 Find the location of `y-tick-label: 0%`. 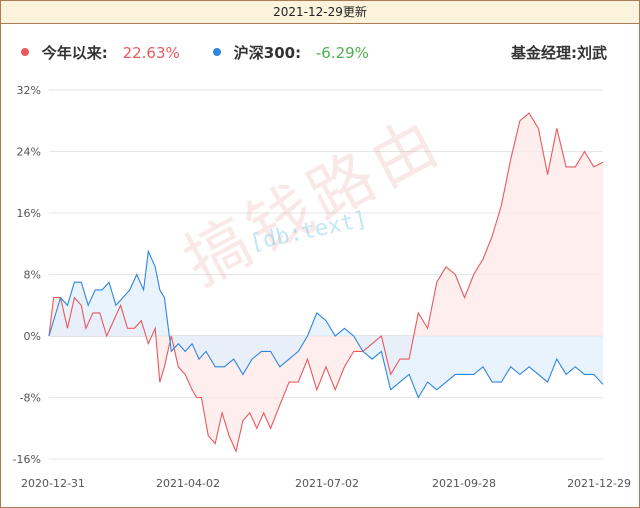

y-tick-label: 0% is located at coordinates (32, 336).